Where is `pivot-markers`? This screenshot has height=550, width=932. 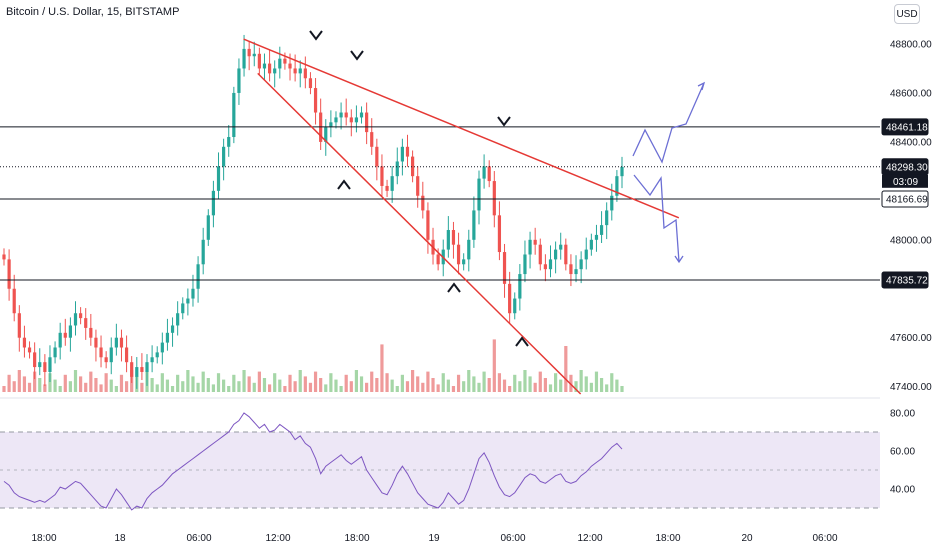 pivot-markers is located at coordinates (419, 188).